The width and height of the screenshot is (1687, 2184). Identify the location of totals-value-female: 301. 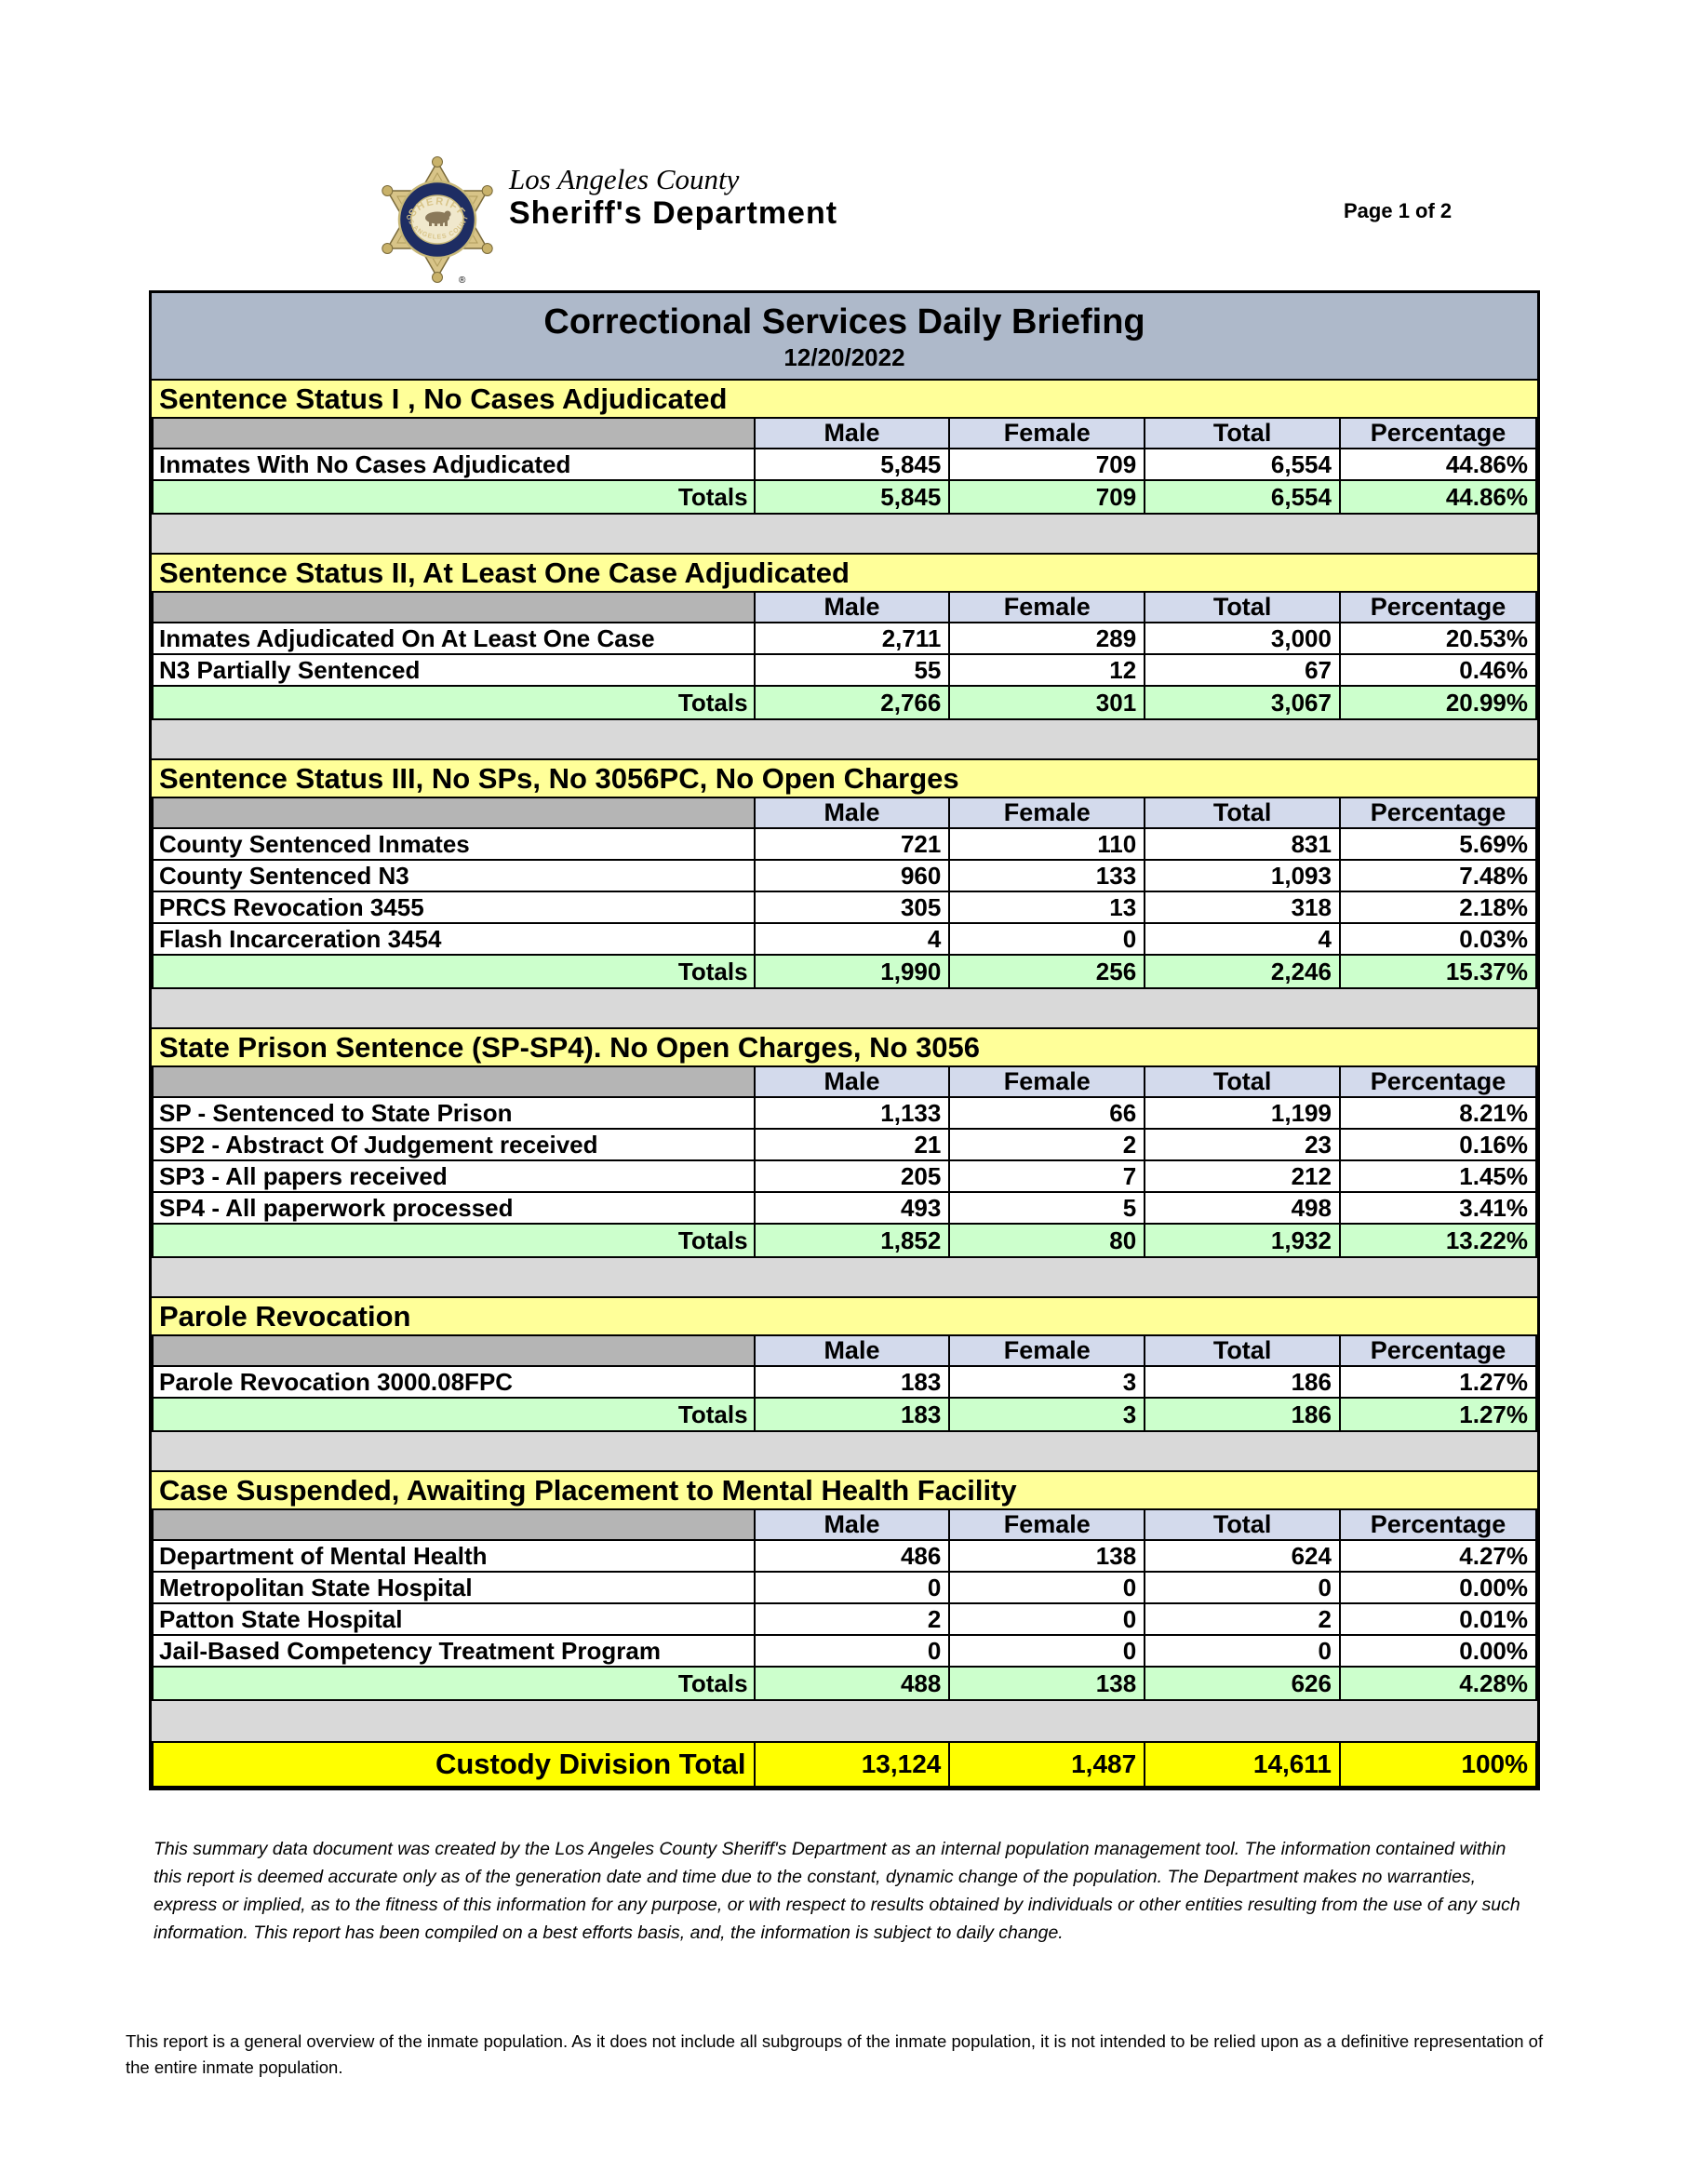
(1047, 702).